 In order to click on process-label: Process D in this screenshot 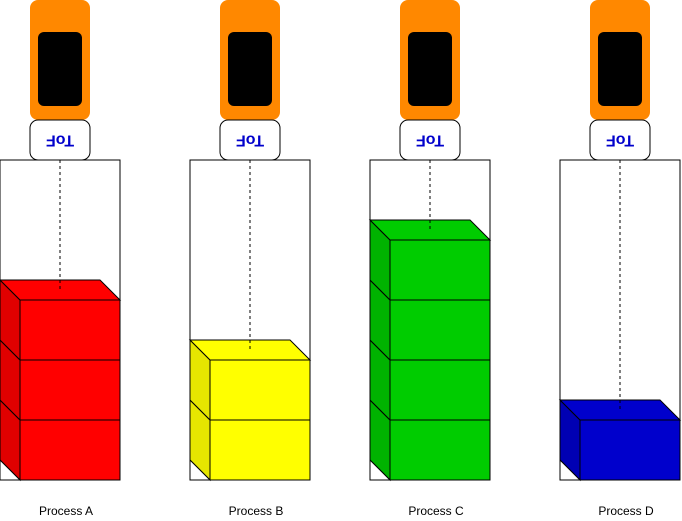, I will do `click(626, 511)`.